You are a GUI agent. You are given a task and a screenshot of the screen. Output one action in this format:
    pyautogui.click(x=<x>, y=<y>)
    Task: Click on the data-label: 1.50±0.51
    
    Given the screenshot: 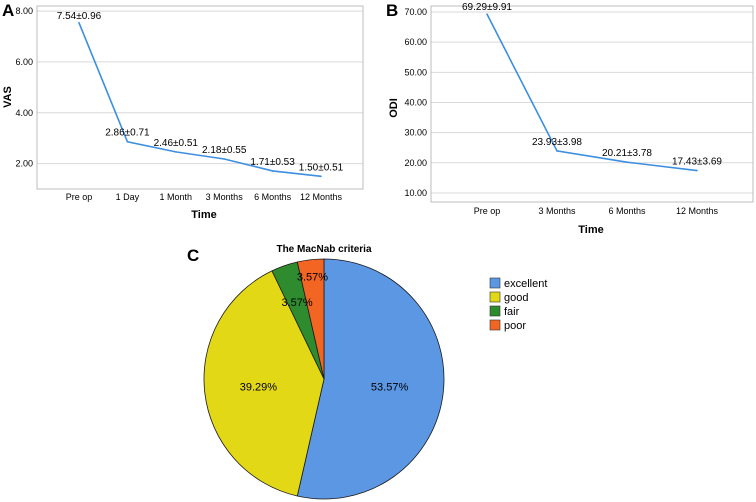 What is the action you would take?
    pyautogui.click(x=321, y=167)
    